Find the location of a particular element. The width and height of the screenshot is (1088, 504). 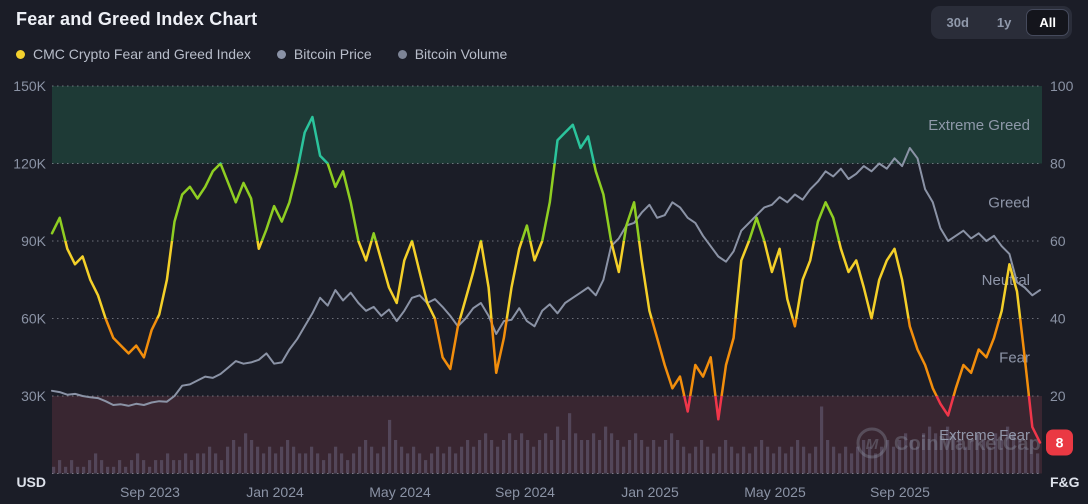

x-axis-tick: Jan 2024 is located at coordinates (275, 492).